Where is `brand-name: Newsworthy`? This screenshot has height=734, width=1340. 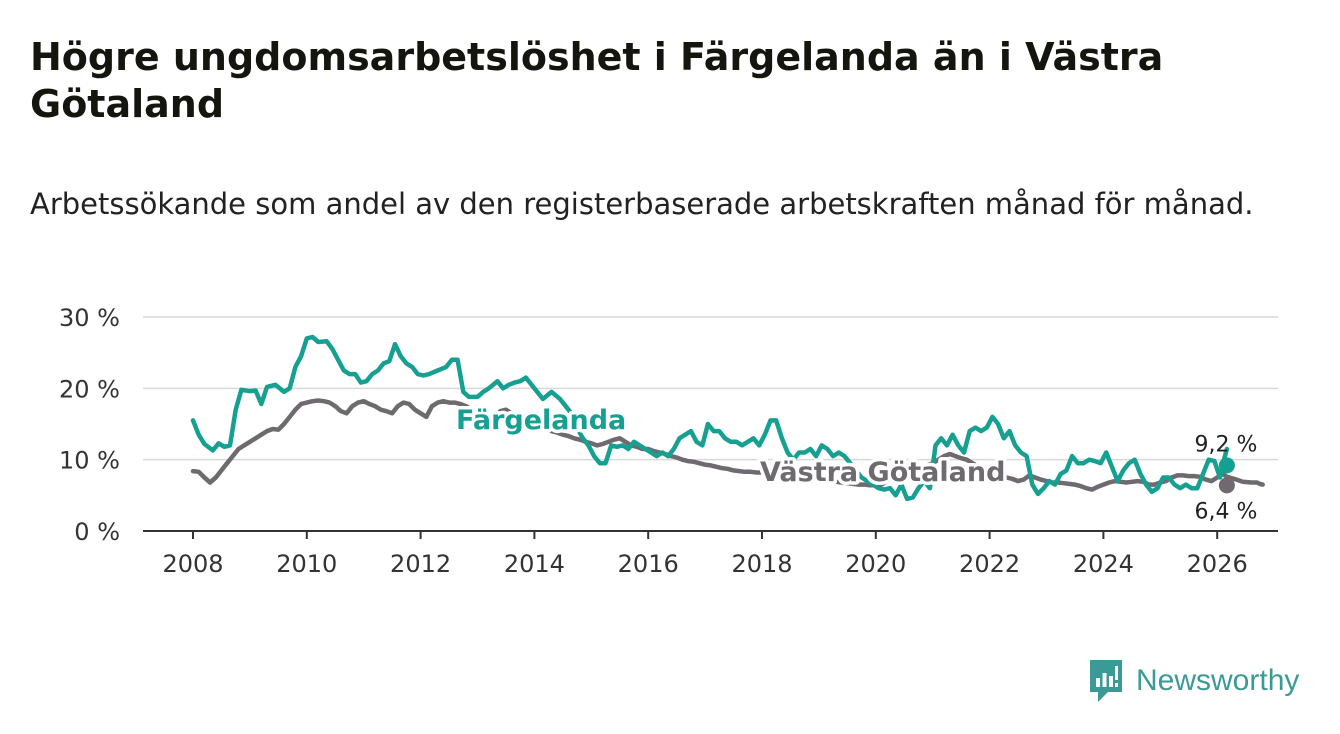
brand-name: Newsworthy is located at coordinates (1218, 680).